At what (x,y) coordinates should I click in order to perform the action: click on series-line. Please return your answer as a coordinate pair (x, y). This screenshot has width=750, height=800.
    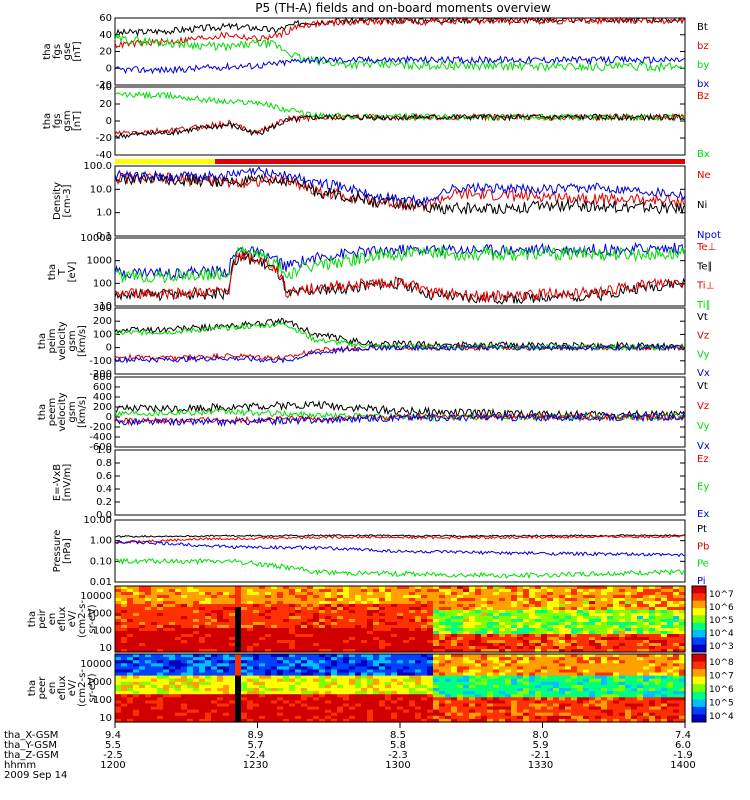
    Looking at the image, I should click on (400, 65).